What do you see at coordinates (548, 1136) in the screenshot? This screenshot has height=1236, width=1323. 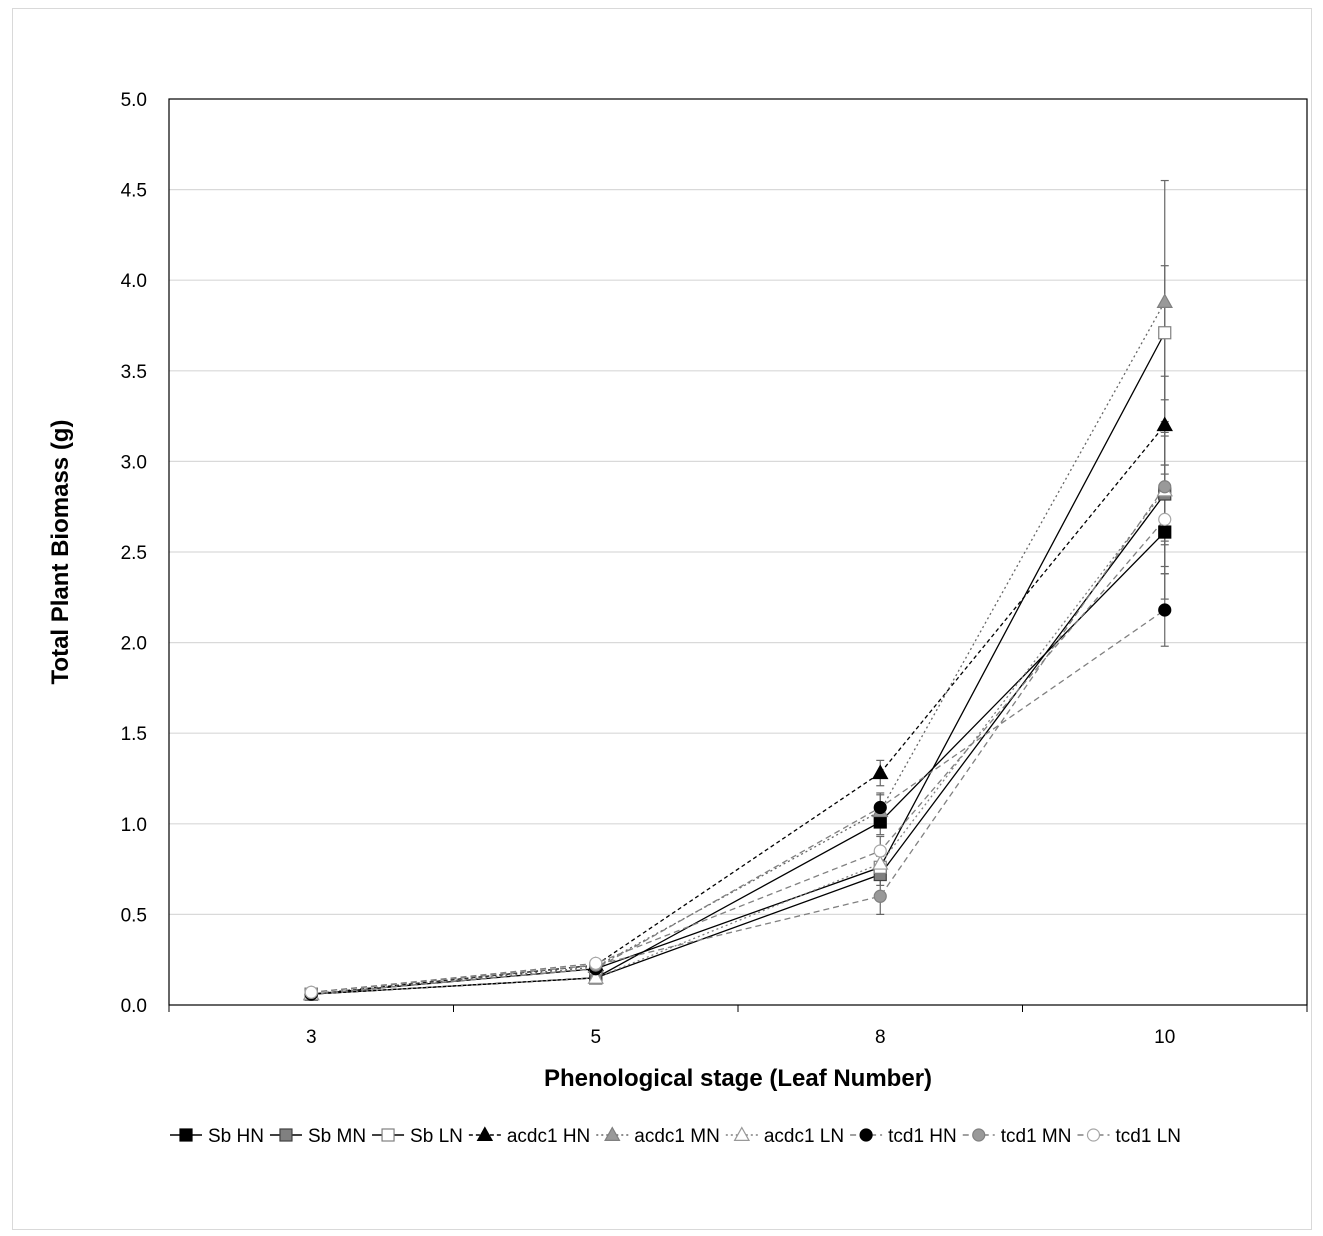 I see `legend-label-acdc1-hn: acdc1 HN` at bounding box center [548, 1136].